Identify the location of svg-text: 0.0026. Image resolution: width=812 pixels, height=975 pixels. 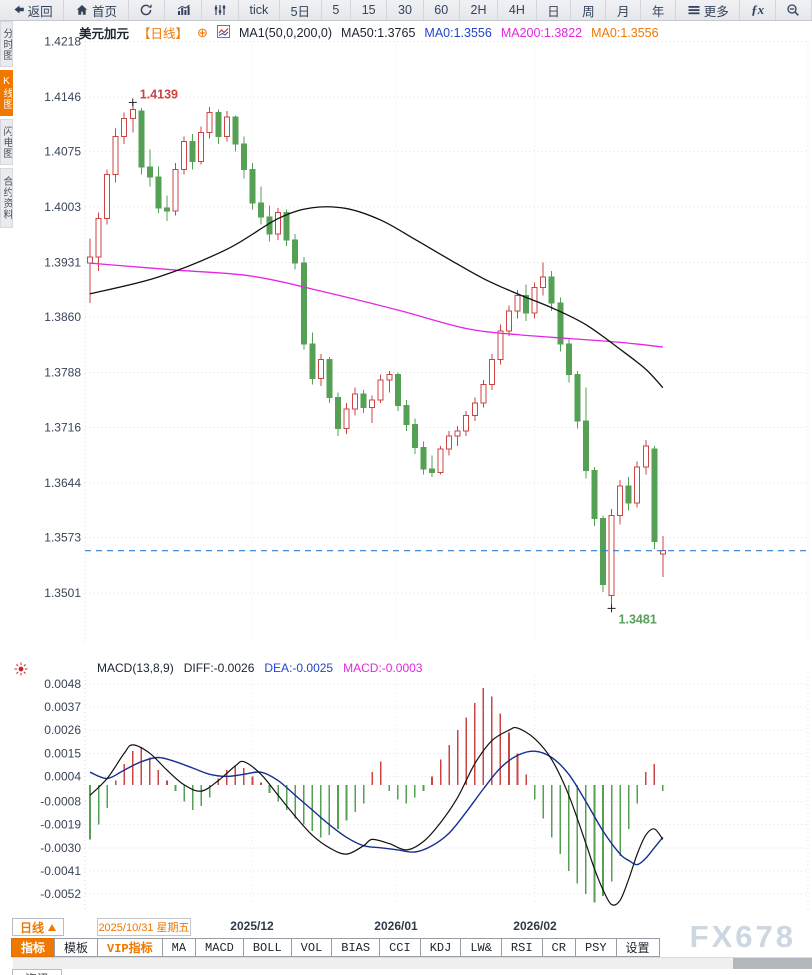
(62, 730).